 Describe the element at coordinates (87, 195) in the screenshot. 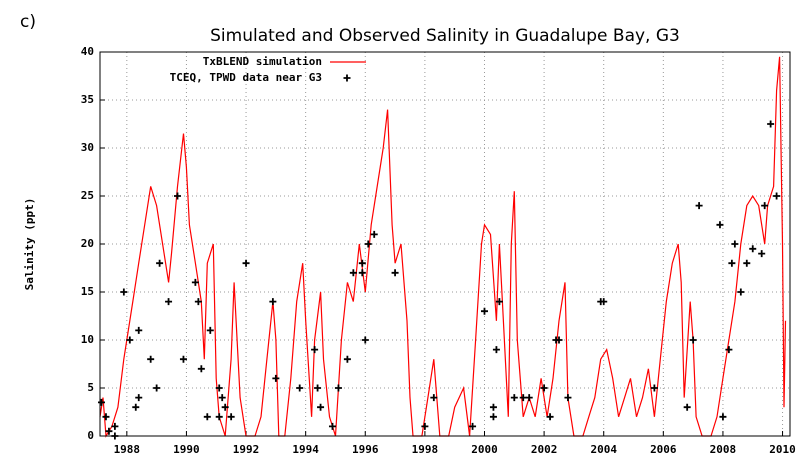

I see `y-tick-label: 25` at that location.